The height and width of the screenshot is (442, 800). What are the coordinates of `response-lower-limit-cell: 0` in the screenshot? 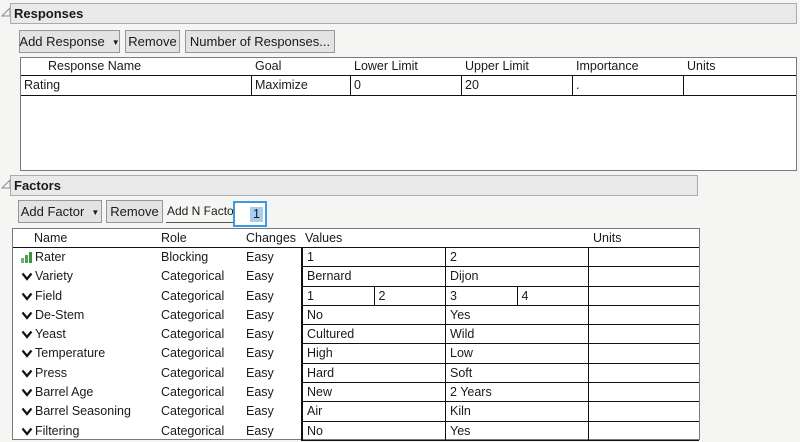 It's located at (406, 86).